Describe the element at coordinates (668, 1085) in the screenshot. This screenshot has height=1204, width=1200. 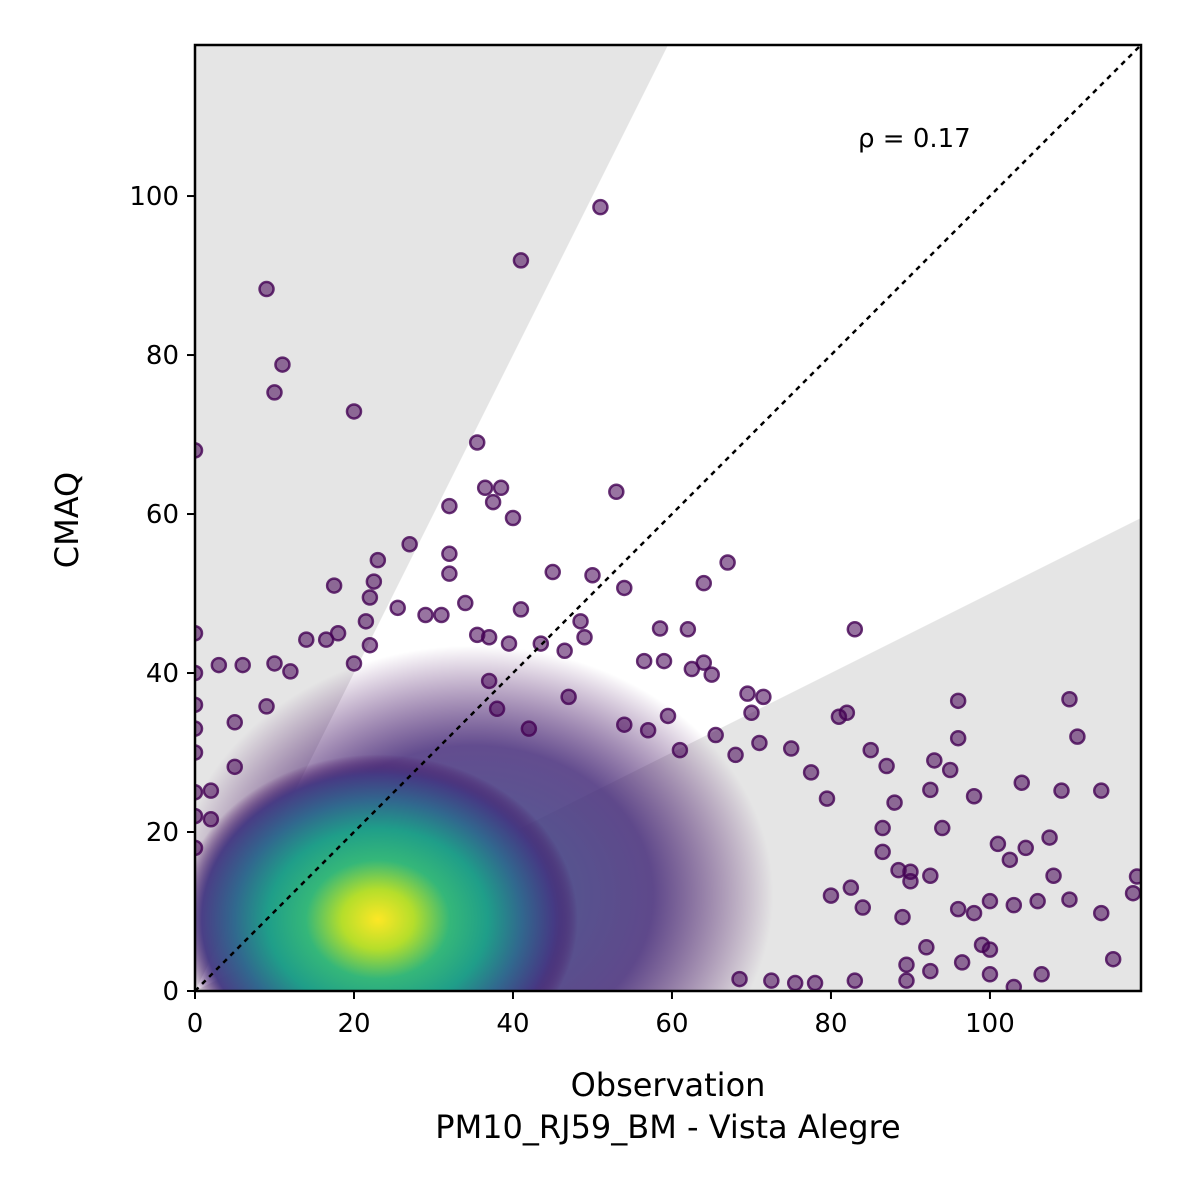
I see `x-axis-title: Observation` at that location.